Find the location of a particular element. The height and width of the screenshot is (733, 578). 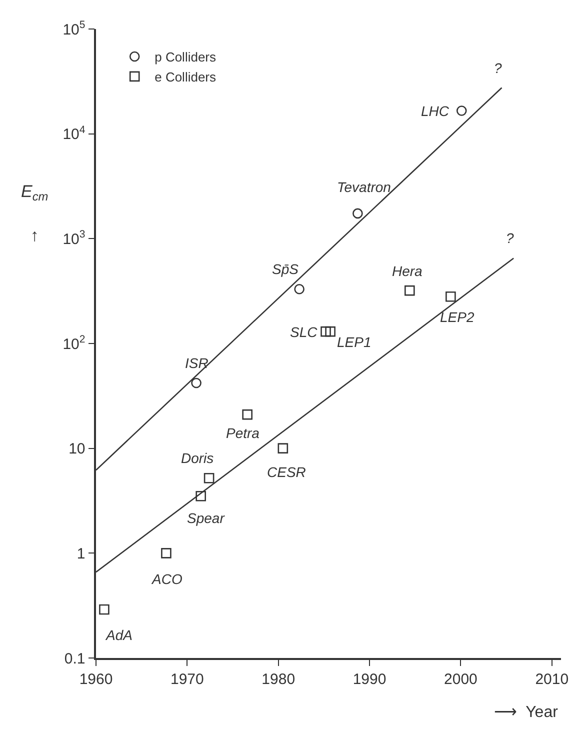

y-tick-label: 10$^{2}$ is located at coordinates (74, 343).